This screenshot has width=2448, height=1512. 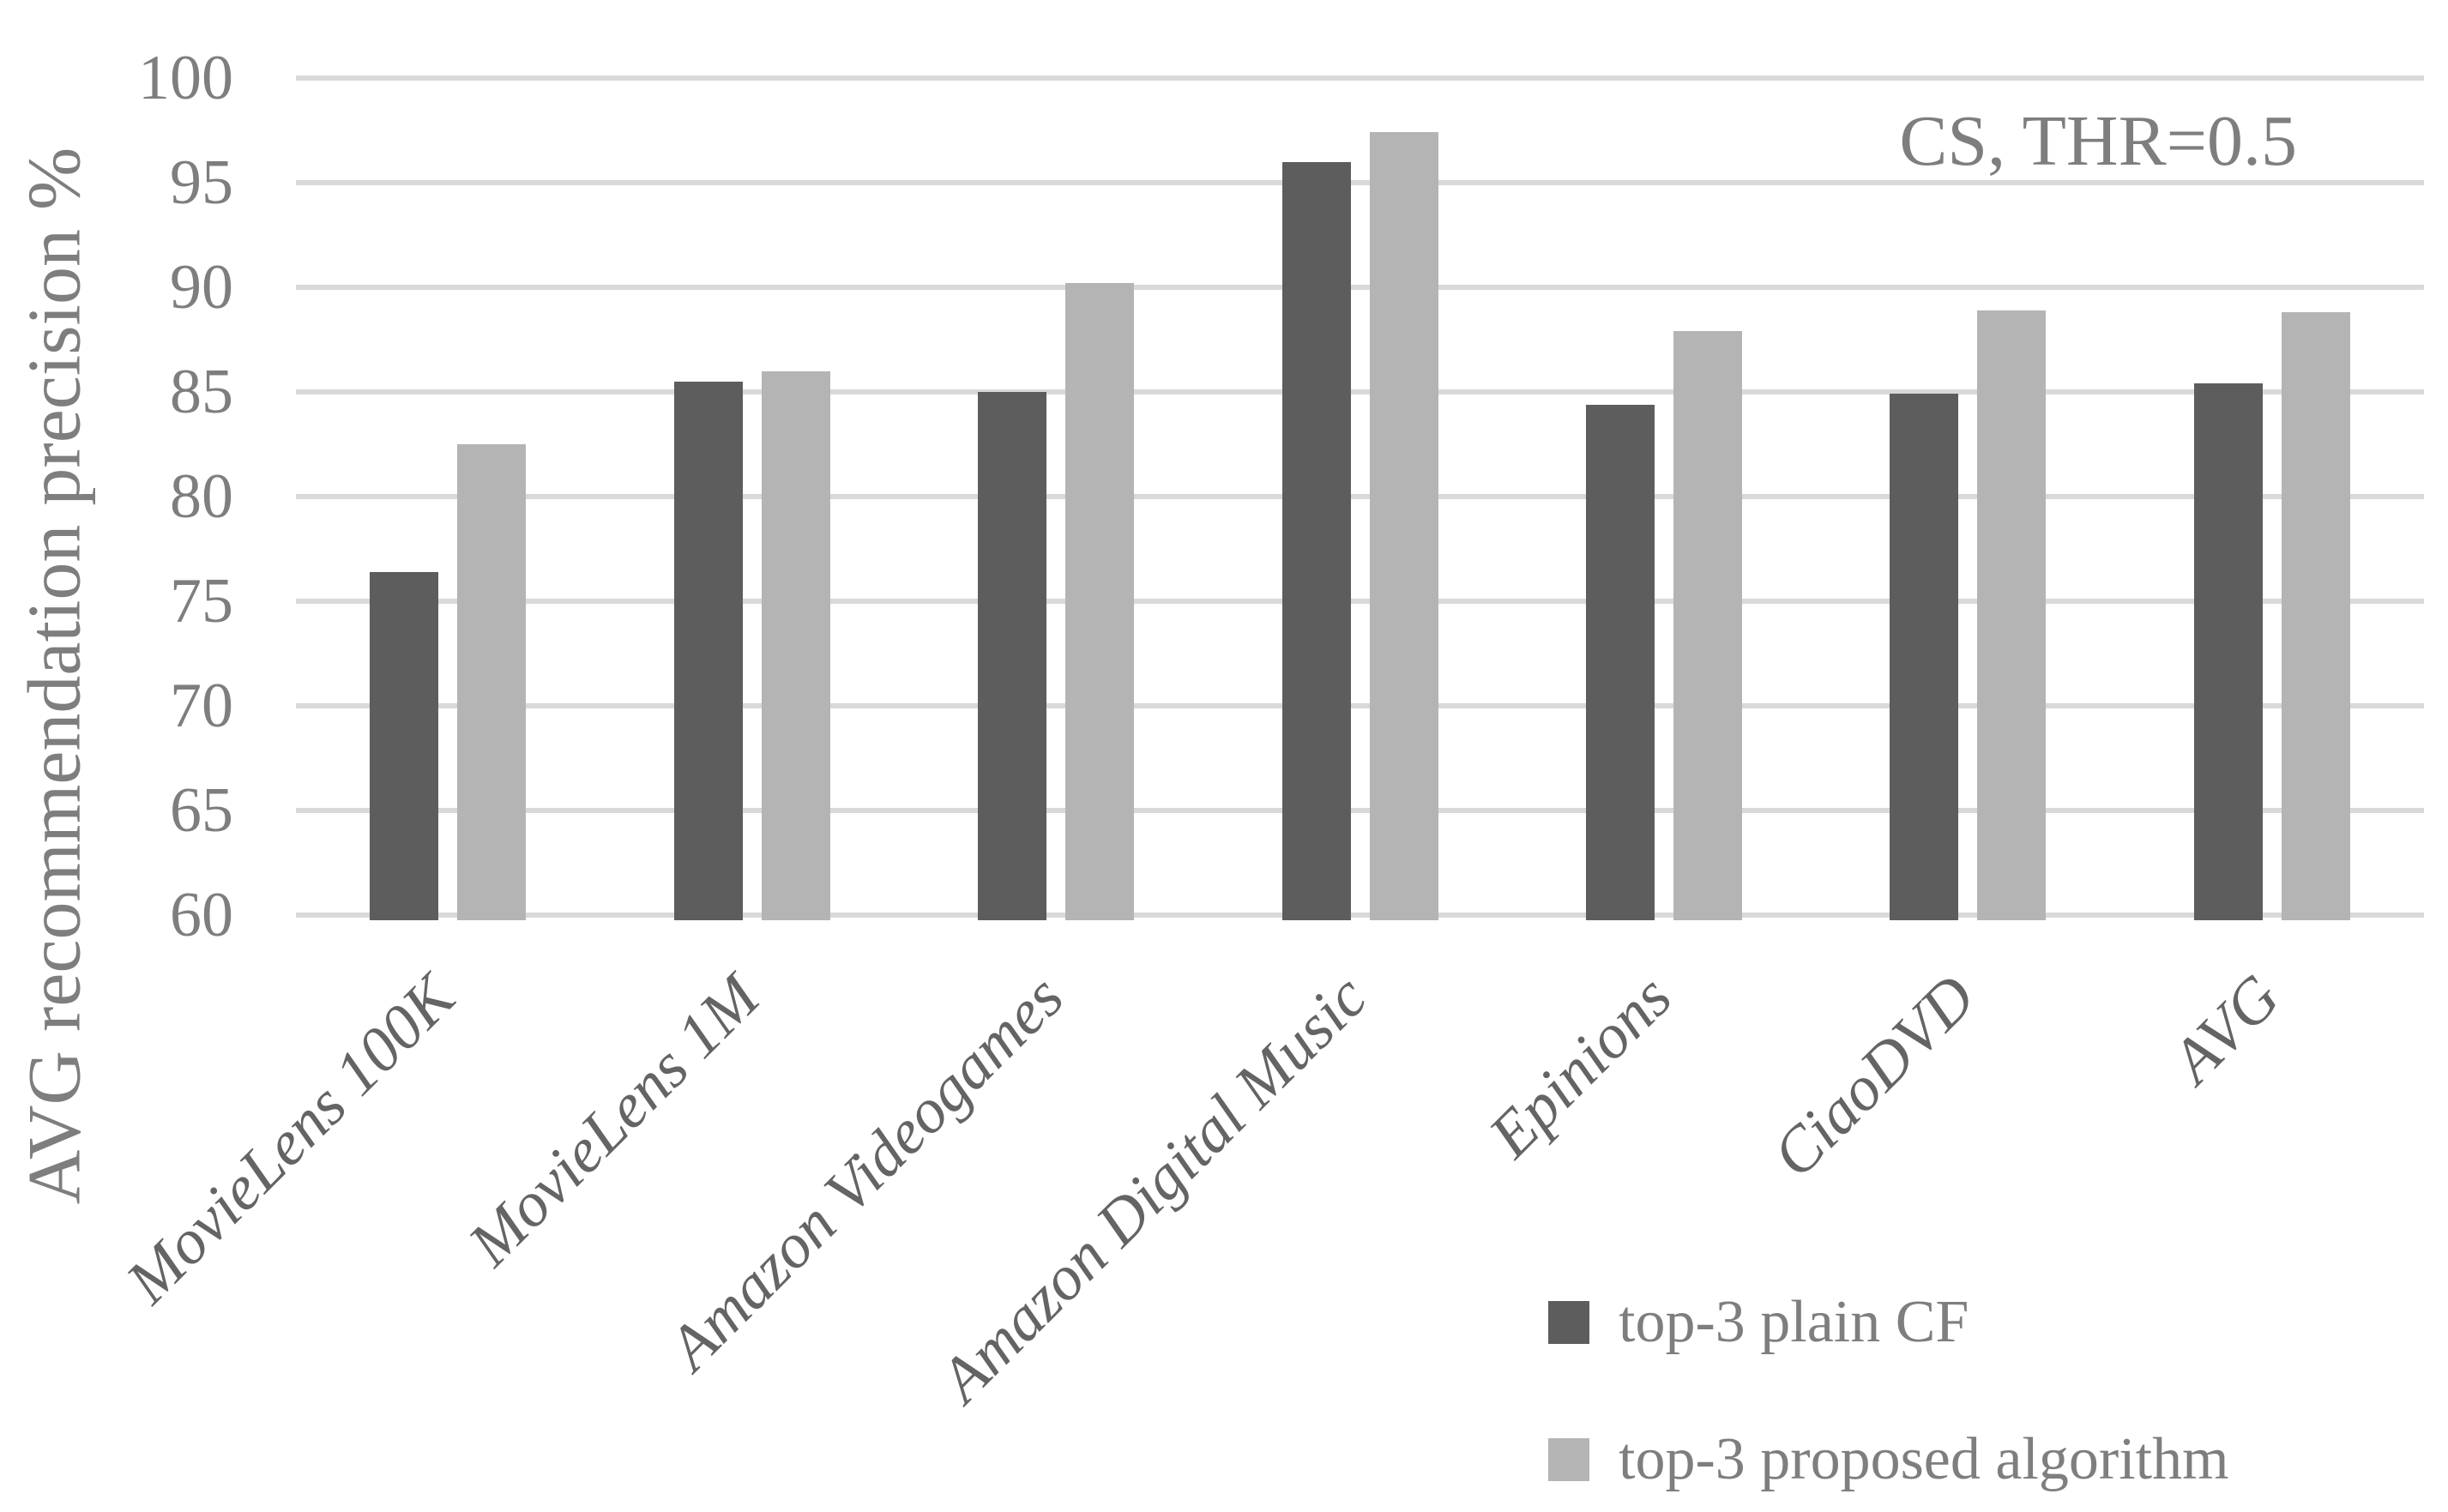 What do you see at coordinates (186, 78) in the screenshot?
I see `y-tick-label: 100` at bounding box center [186, 78].